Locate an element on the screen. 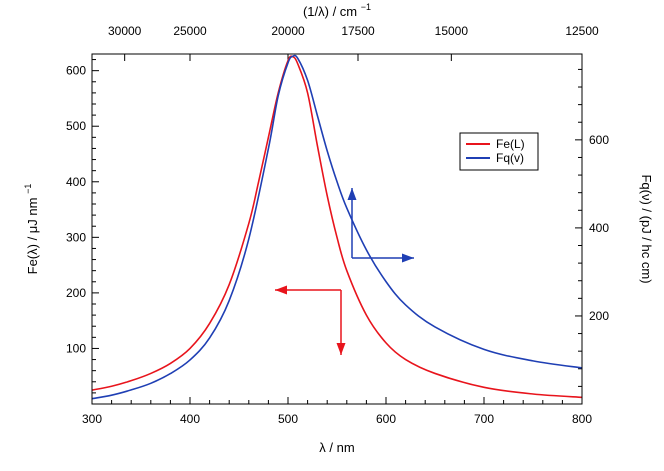 The width and height of the screenshot is (664, 471). bottom-tick-label: 700 is located at coordinates (484, 419).